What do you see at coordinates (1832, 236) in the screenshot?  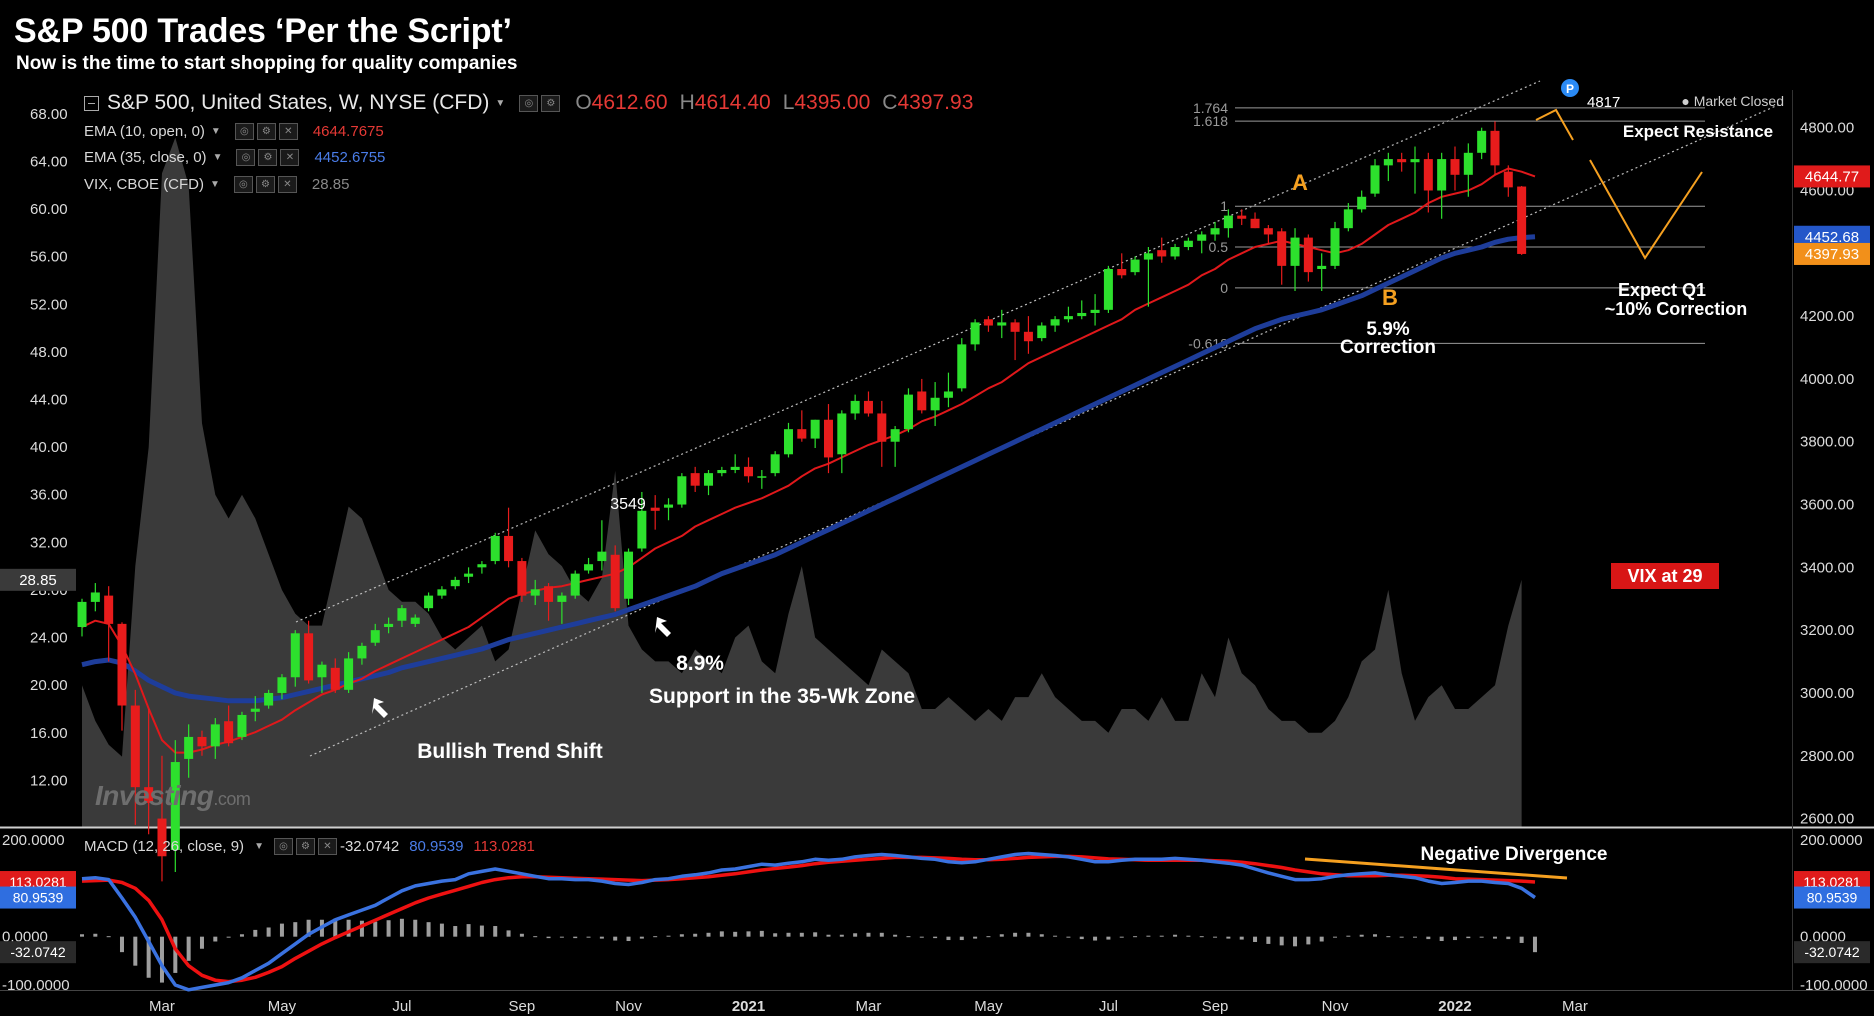 I see `ema35-price-tag-bg` at bounding box center [1832, 236].